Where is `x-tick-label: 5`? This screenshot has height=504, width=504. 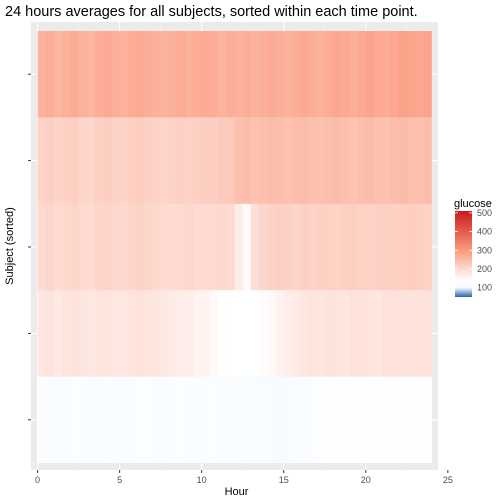
x-tick-label: 5 is located at coordinates (119, 480).